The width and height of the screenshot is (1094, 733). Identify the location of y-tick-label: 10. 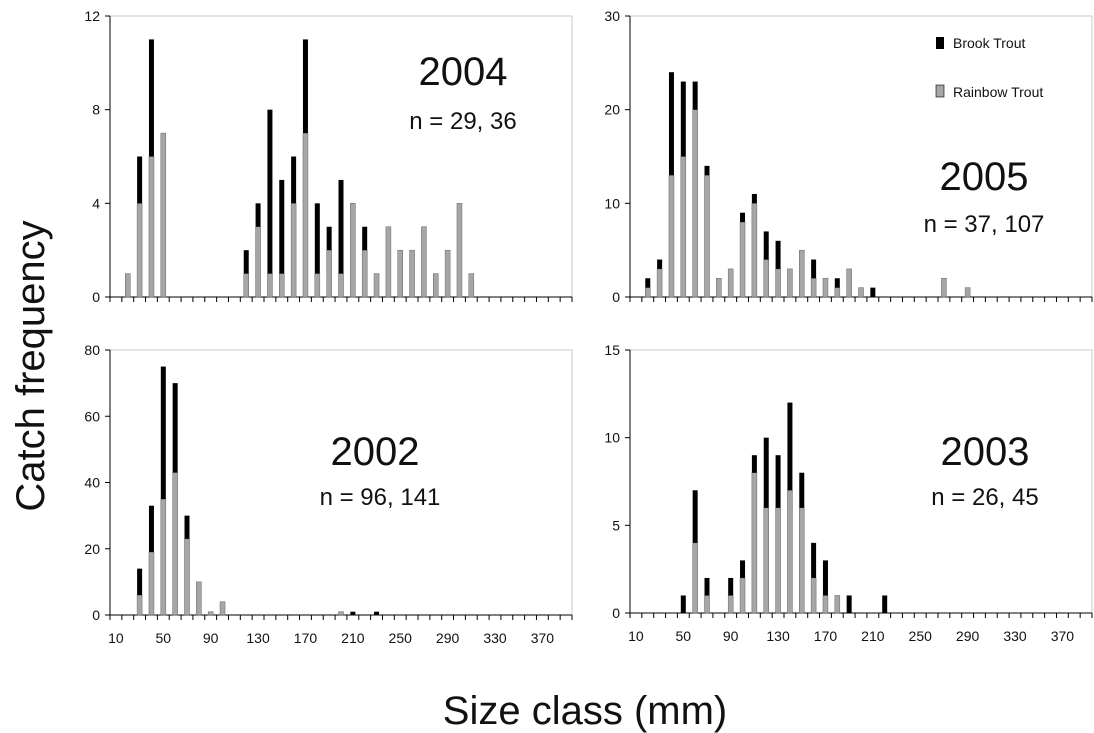
(612, 203).